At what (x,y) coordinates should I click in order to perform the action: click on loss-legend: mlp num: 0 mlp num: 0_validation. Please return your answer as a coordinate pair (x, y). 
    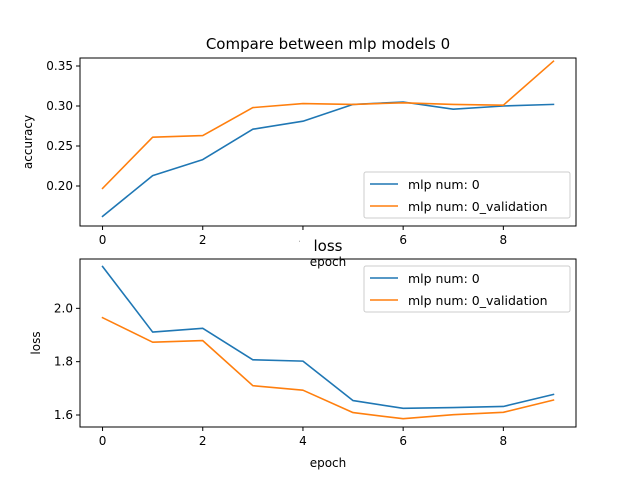
    Looking at the image, I should click on (467, 289).